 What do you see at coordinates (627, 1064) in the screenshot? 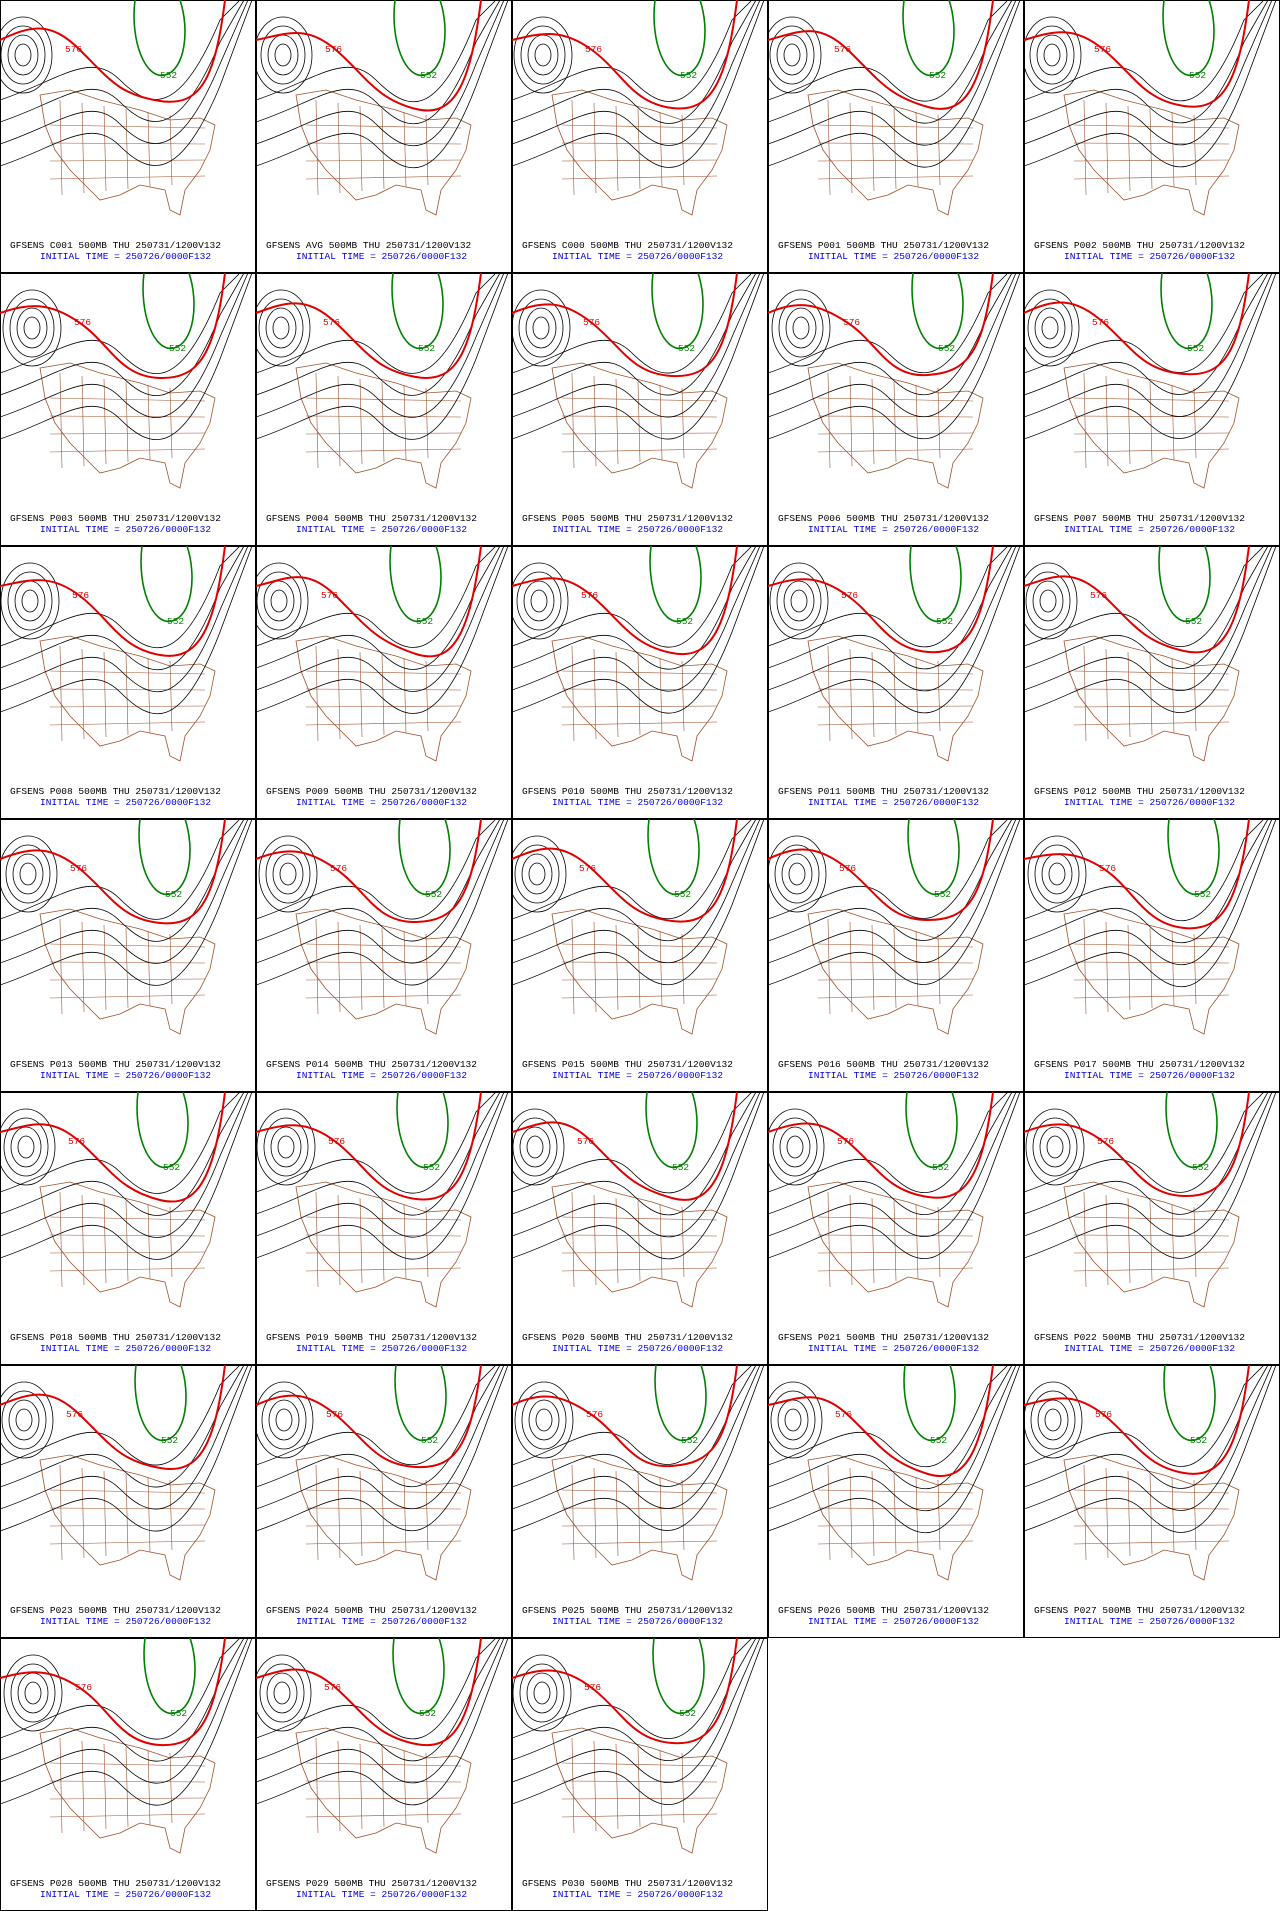
I see `panel-title: GFSENS P015 500MB THU 250731/1200V132` at bounding box center [627, 1064].